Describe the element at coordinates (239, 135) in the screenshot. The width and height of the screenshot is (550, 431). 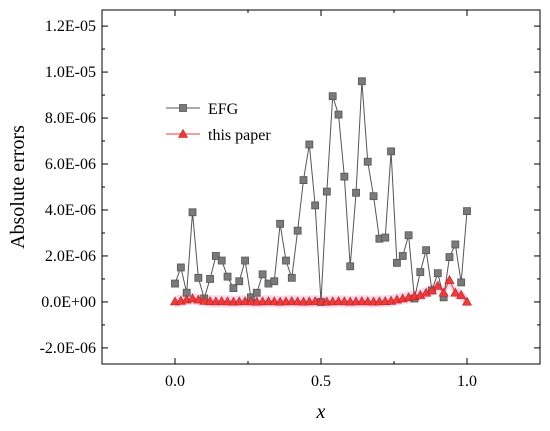
I see `legend-this-paper-label: this paper` at that location.